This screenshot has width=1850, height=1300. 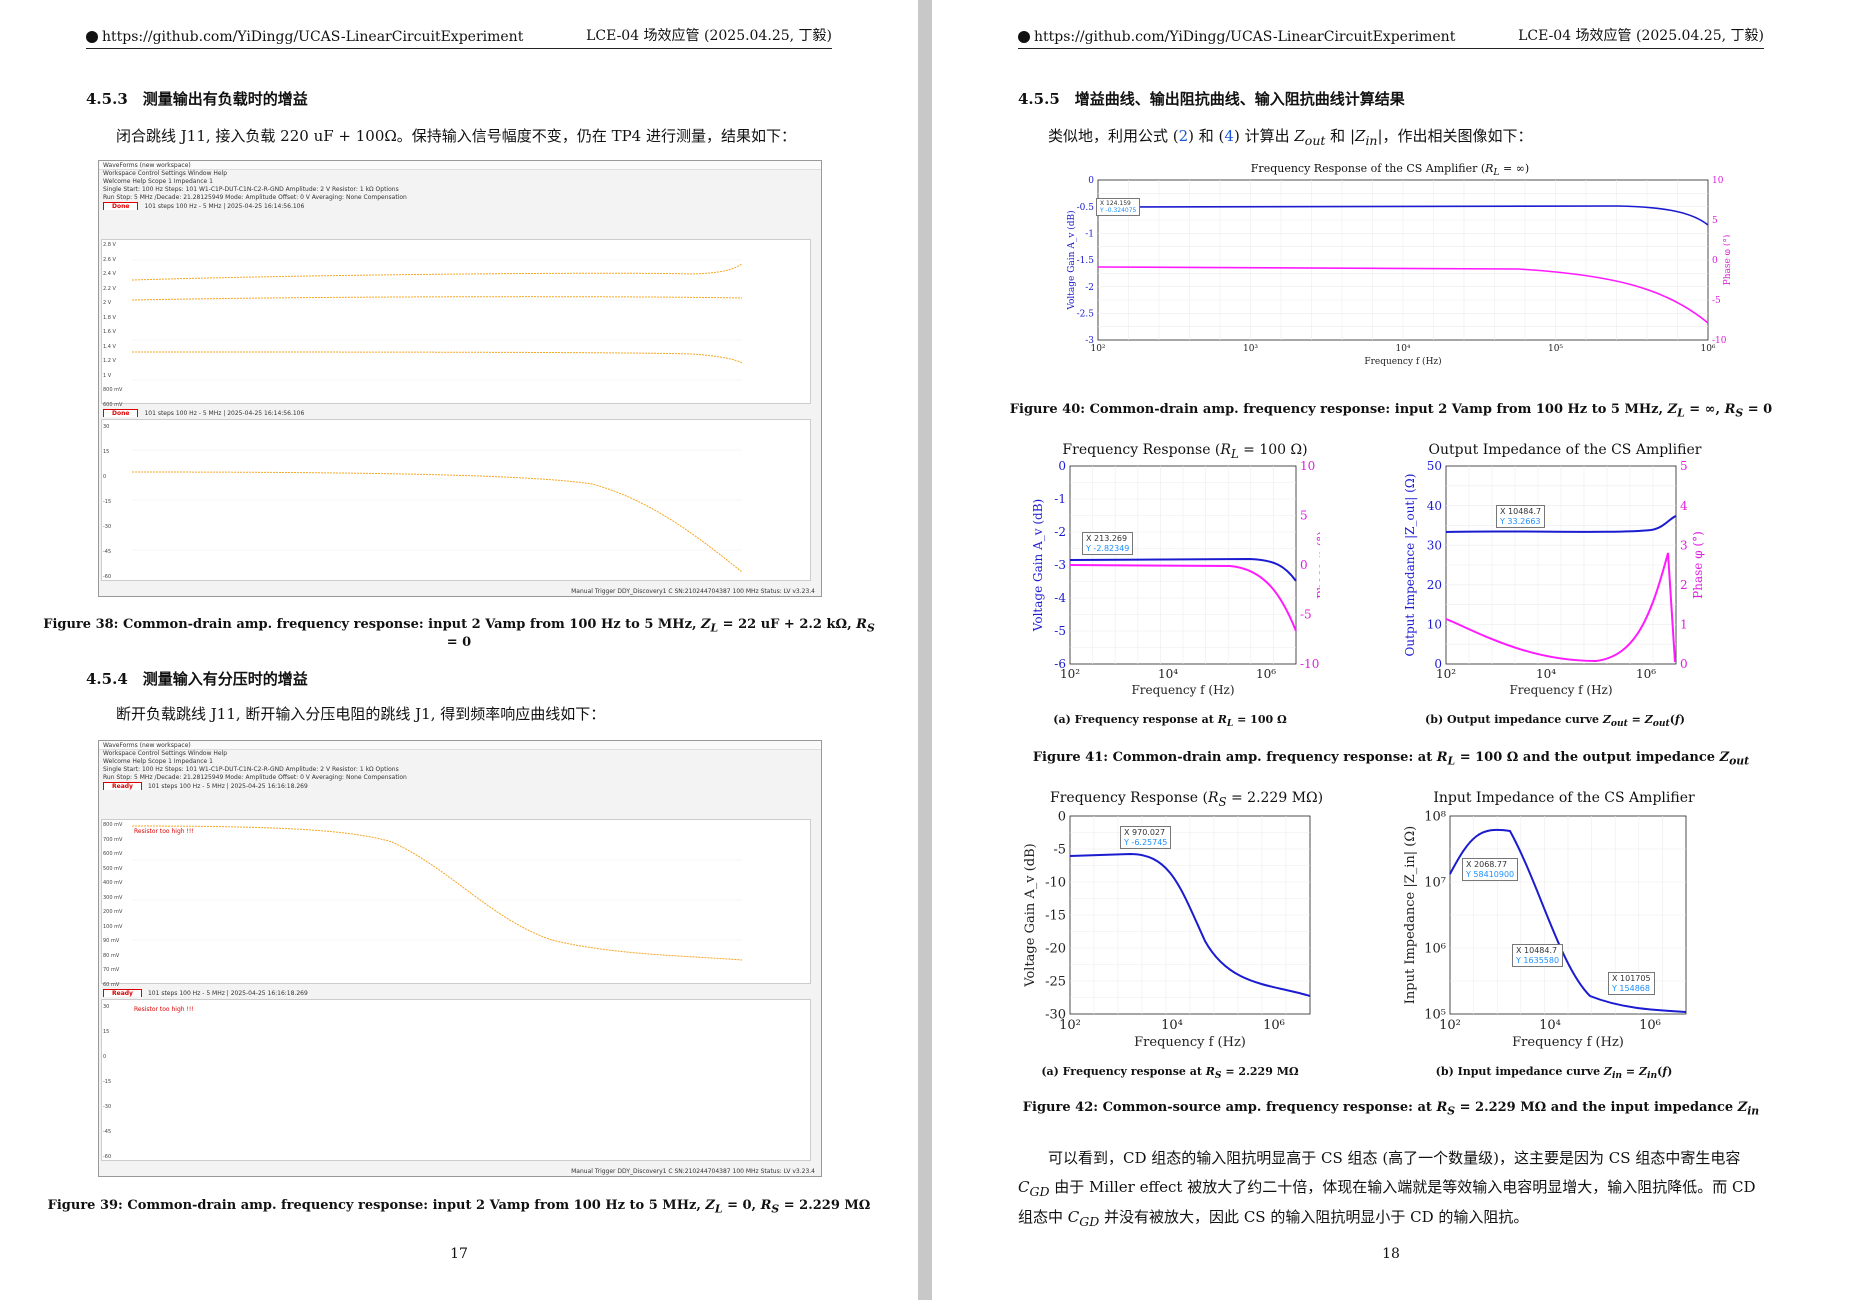 I want to click on datatip-2: X 10484.7 Y 1635580, so click(x=1538, y=956).